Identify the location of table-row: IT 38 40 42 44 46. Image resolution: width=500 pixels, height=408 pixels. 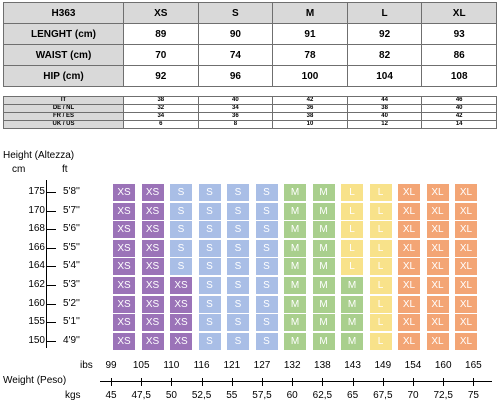
(250, 100).